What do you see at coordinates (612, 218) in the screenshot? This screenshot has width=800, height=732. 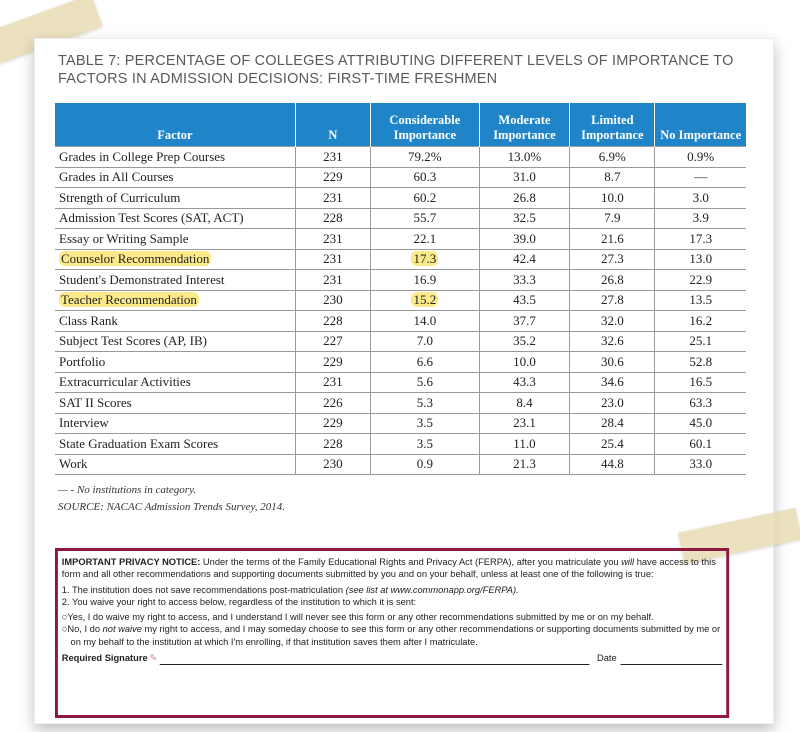 I see `table-cell: 7.9` at bounding box center [612, 218].